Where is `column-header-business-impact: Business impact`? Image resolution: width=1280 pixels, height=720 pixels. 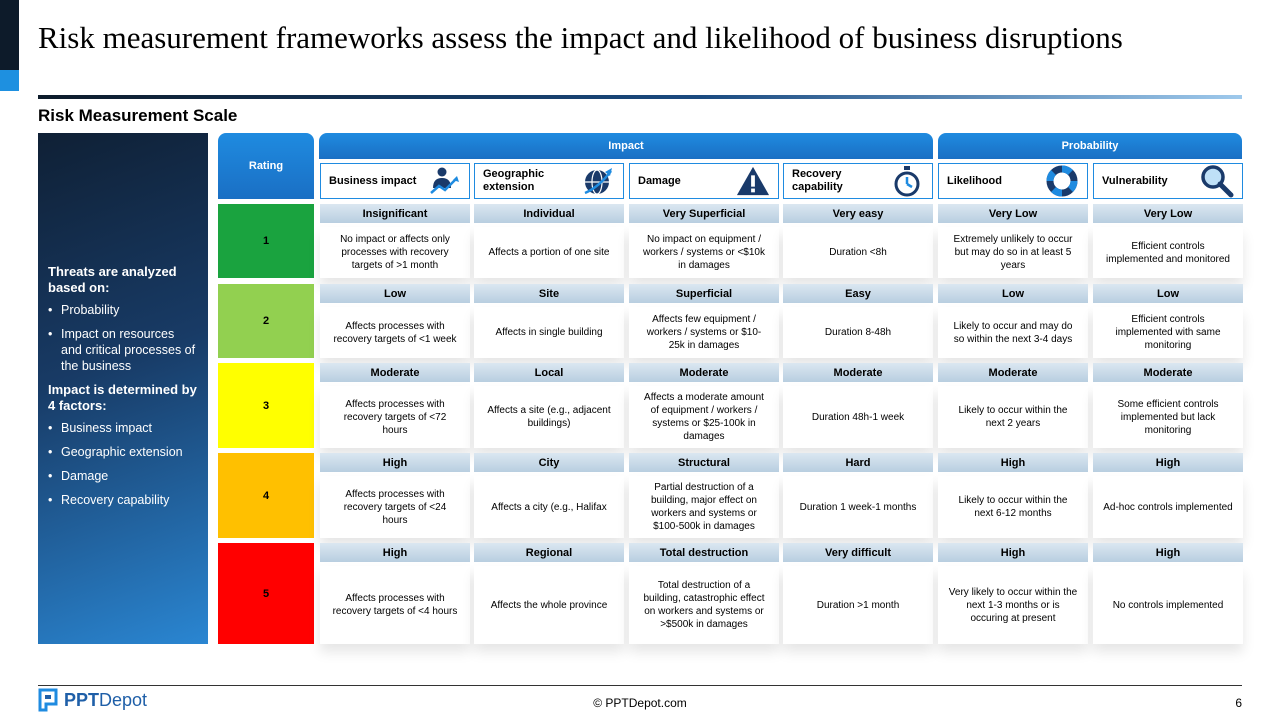 column-header-business-impact: Business impact is located at coordinates (395, 181).